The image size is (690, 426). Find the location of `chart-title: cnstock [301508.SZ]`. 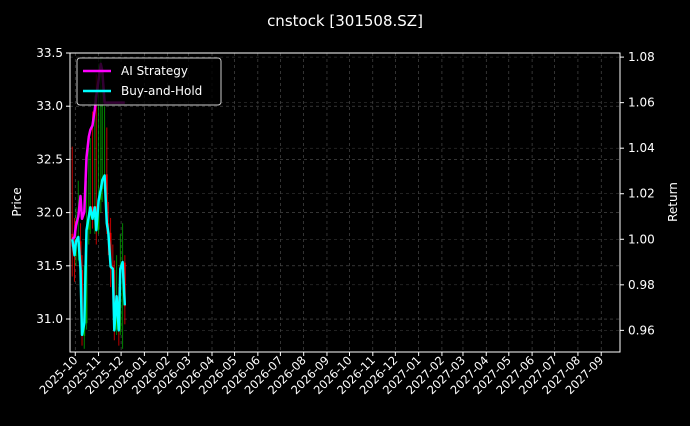

chart-title: cnstock [301508.SZ] is located at coordinates (345, 21).